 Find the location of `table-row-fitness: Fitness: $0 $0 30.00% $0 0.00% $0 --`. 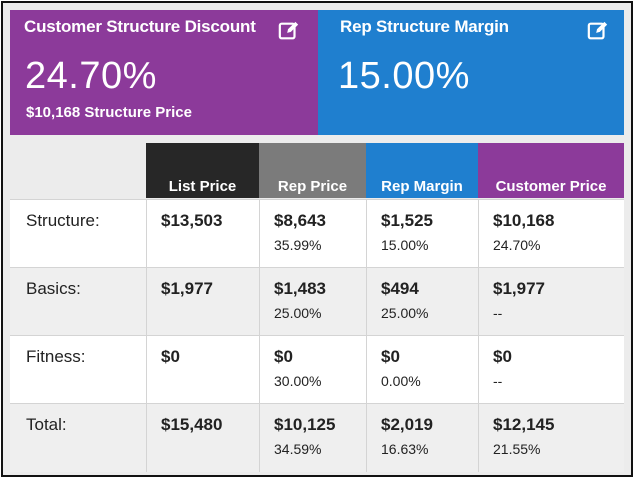

table-row-fitness: Fitness: $0 $0 30.00% $0 0.00% $0 -- is located at coordinates (317, 369).